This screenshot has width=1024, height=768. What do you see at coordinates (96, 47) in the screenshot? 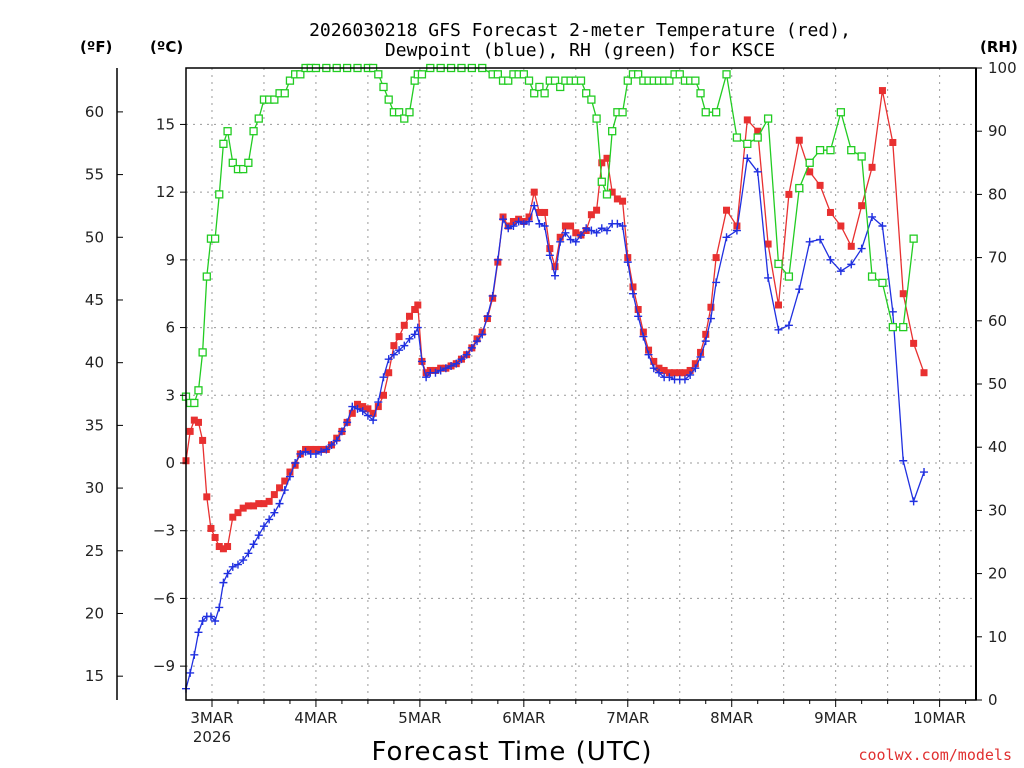
I see `fahrenheit-unit-label: (ºF)` at bounding box center [96, 47].